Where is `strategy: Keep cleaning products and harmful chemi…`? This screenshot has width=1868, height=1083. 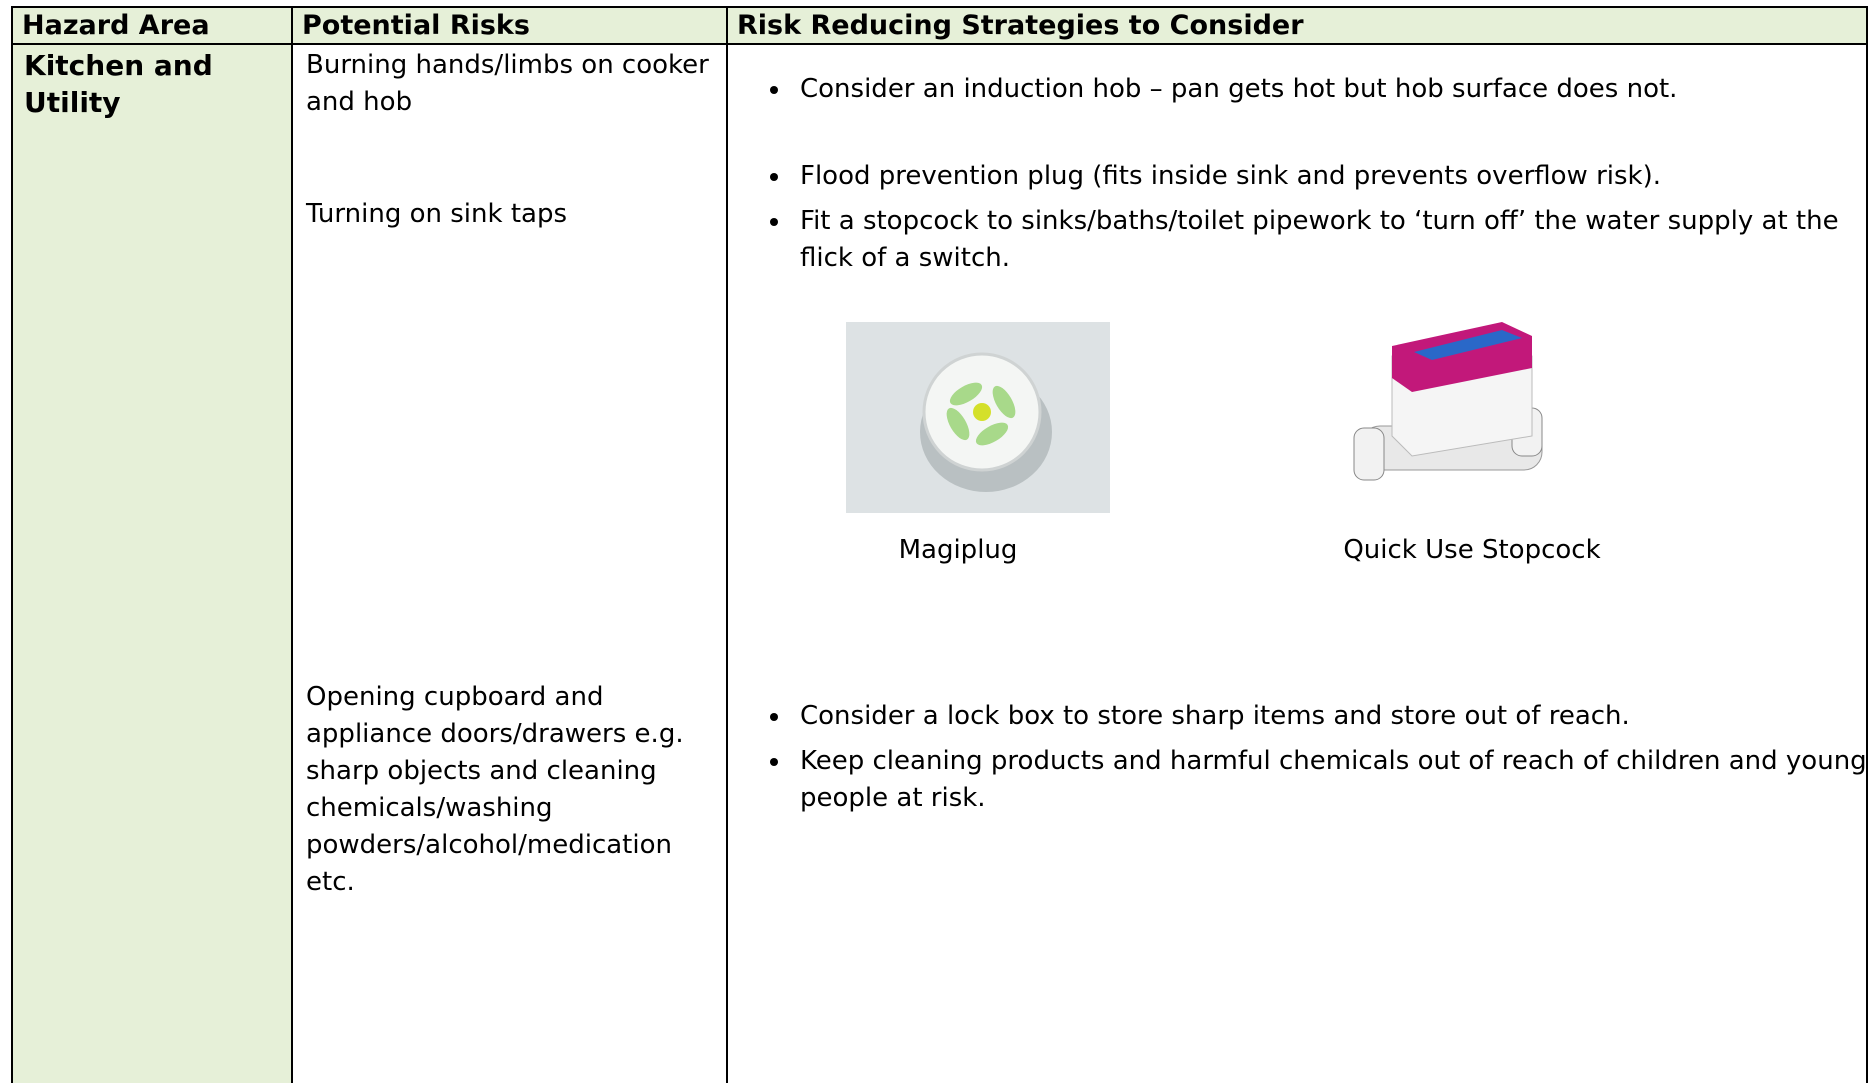 strategy: Keep cleaning products and harmful chemi… is located at coordinates (1330, 780).